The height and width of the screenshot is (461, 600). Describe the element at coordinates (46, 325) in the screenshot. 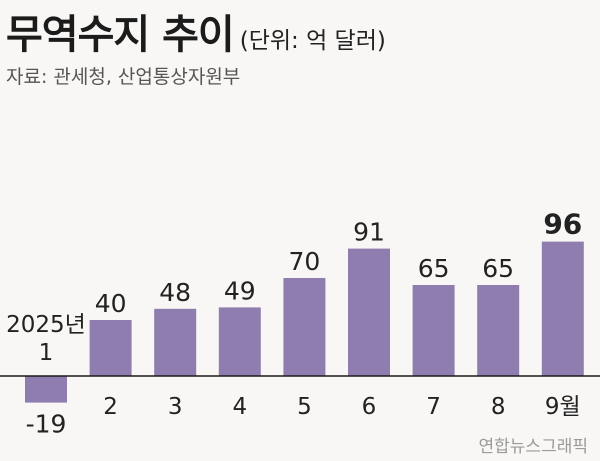

I see `category-label: 2025년` at that location.